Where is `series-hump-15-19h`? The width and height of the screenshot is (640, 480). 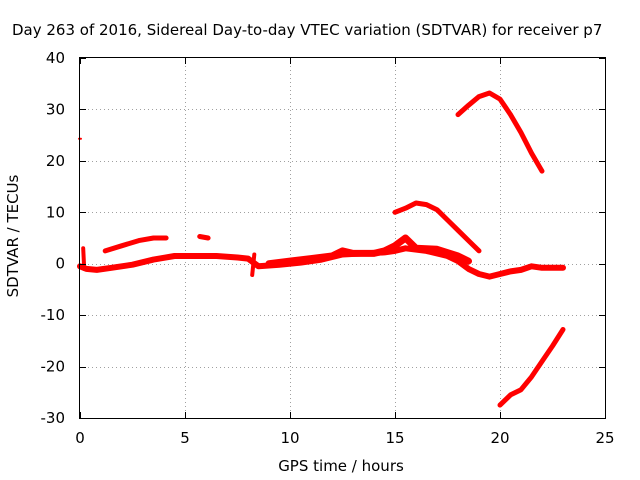
series-hump-15-19h is located at coordinates (437, 227).